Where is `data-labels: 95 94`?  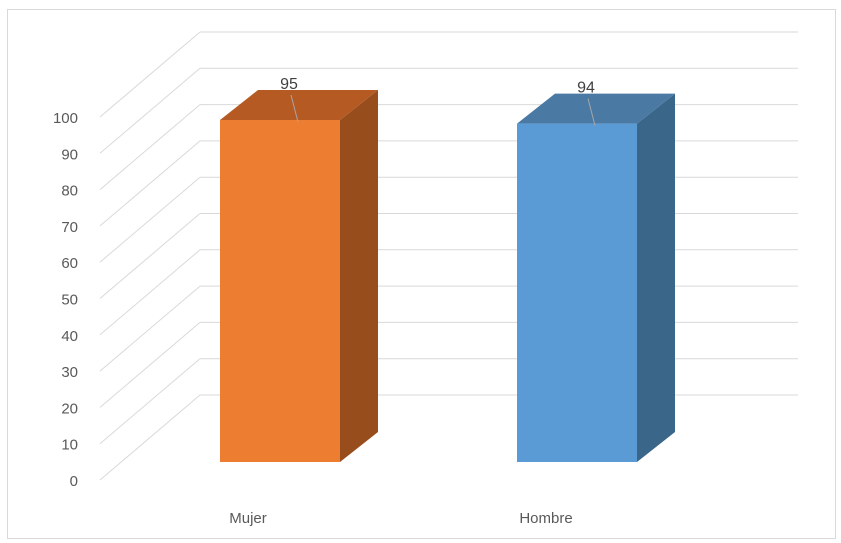
data-labels: 95 94 is located at coordinates (438, 101).